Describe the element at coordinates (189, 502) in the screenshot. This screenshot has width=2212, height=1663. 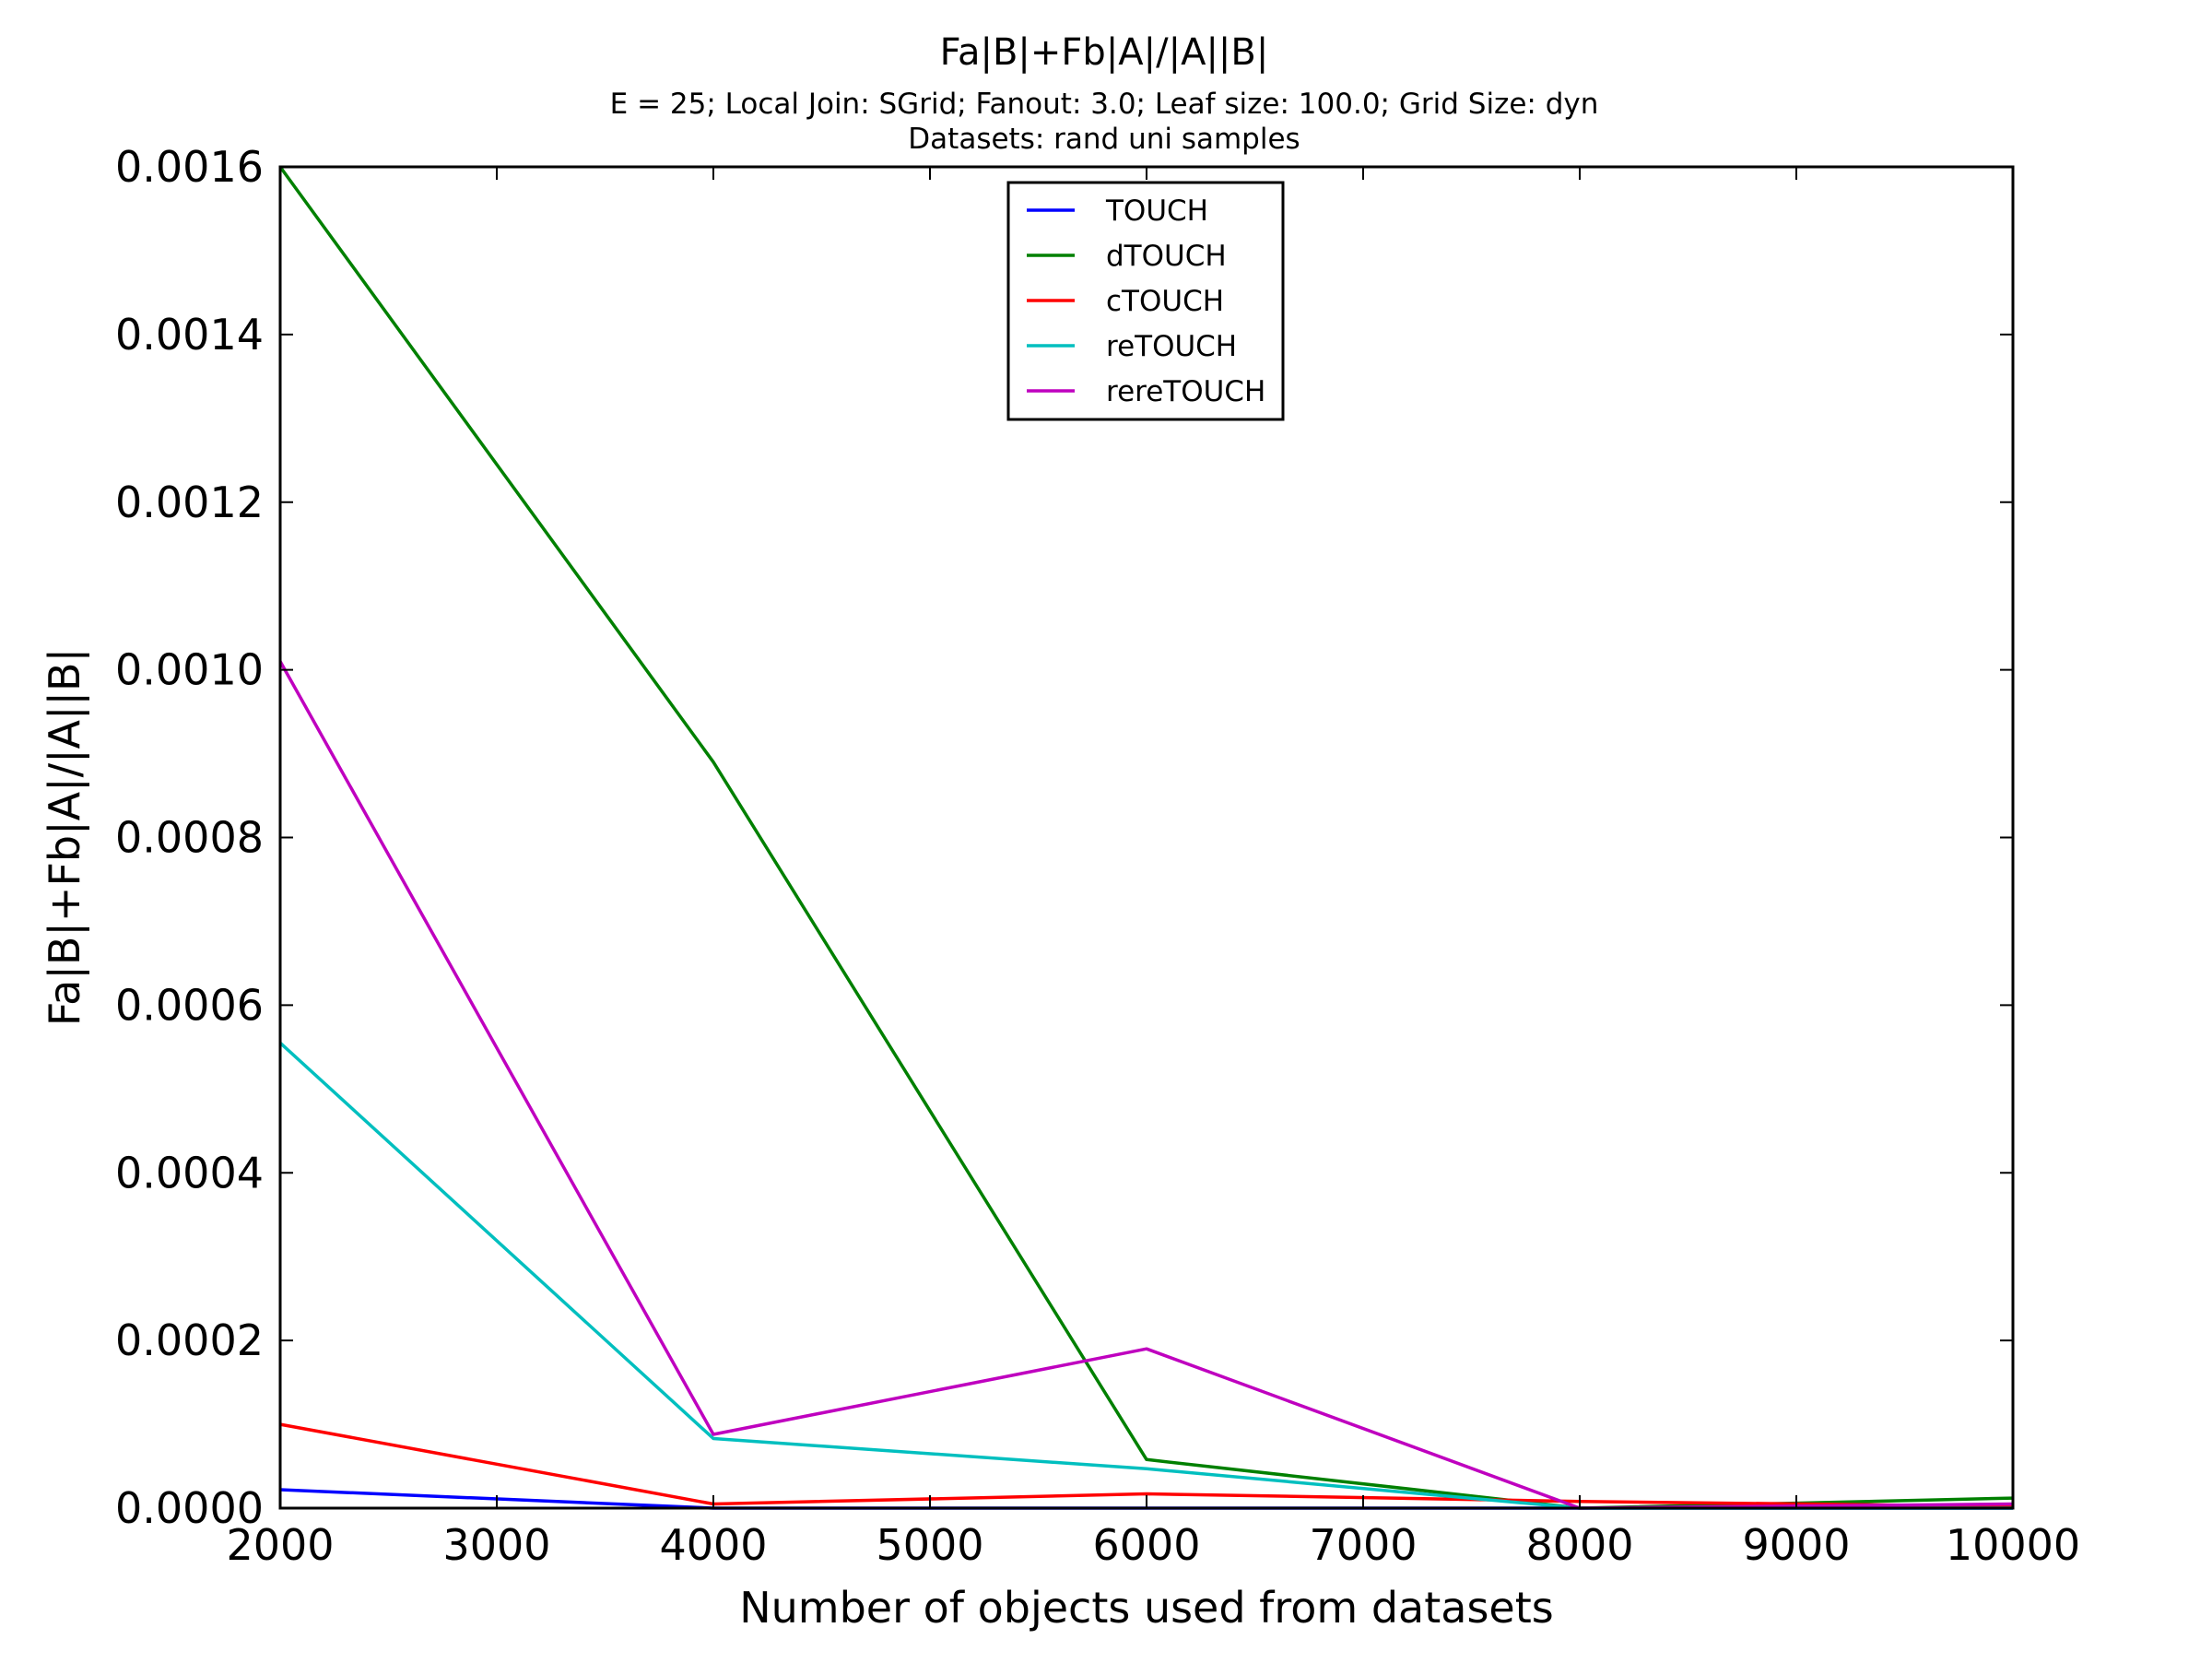
I see `y-tick-label: 0.0012` at that location.